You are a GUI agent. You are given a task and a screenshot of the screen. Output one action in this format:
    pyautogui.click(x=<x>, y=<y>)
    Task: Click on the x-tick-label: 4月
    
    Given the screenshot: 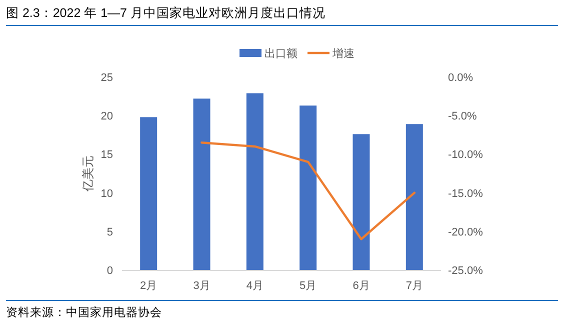 What is the action you would take?
    pyautogui.click(x=255, y=286)
    